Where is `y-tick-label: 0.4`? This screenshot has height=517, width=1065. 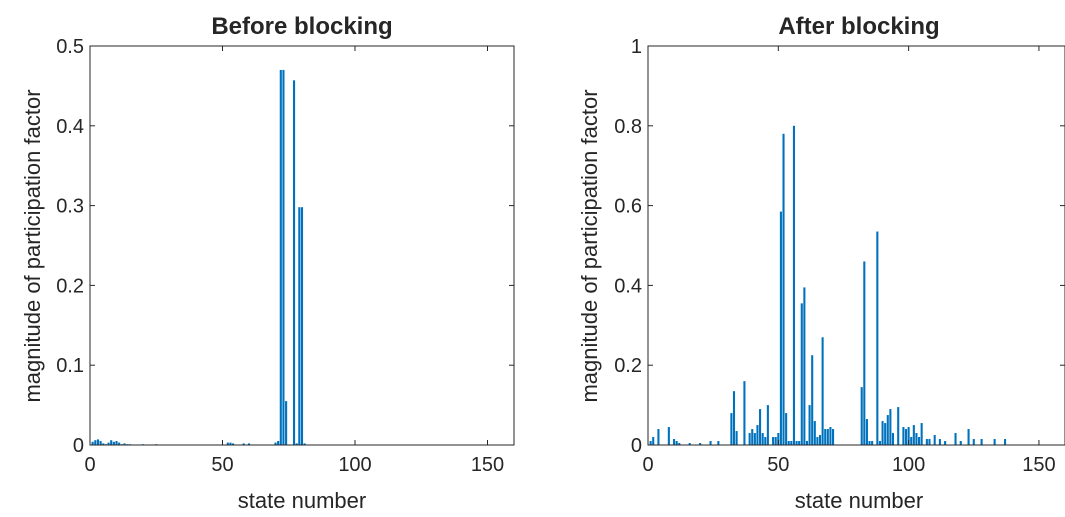 y-tick-label: 0.4 is located at coordinates (70, 127).